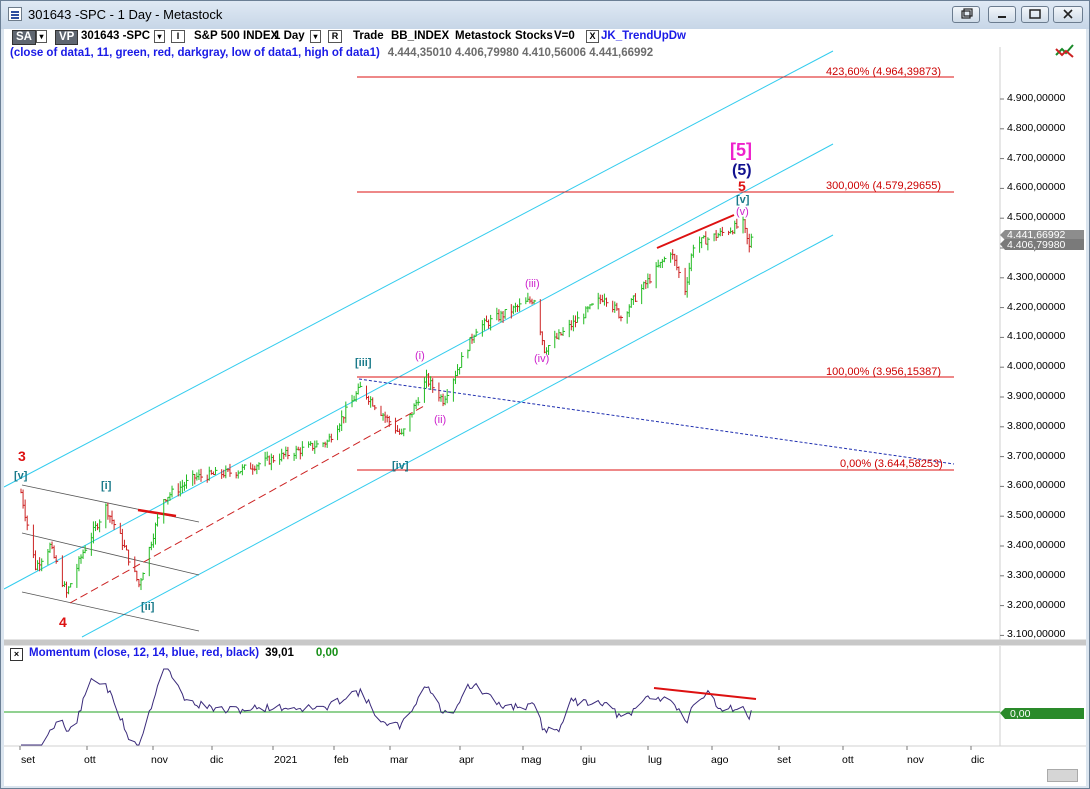  What do you see at coordinates (16, 654) in the screenshot?
I see `momentum-close-icon: ×` at bounding box center [16, 654].